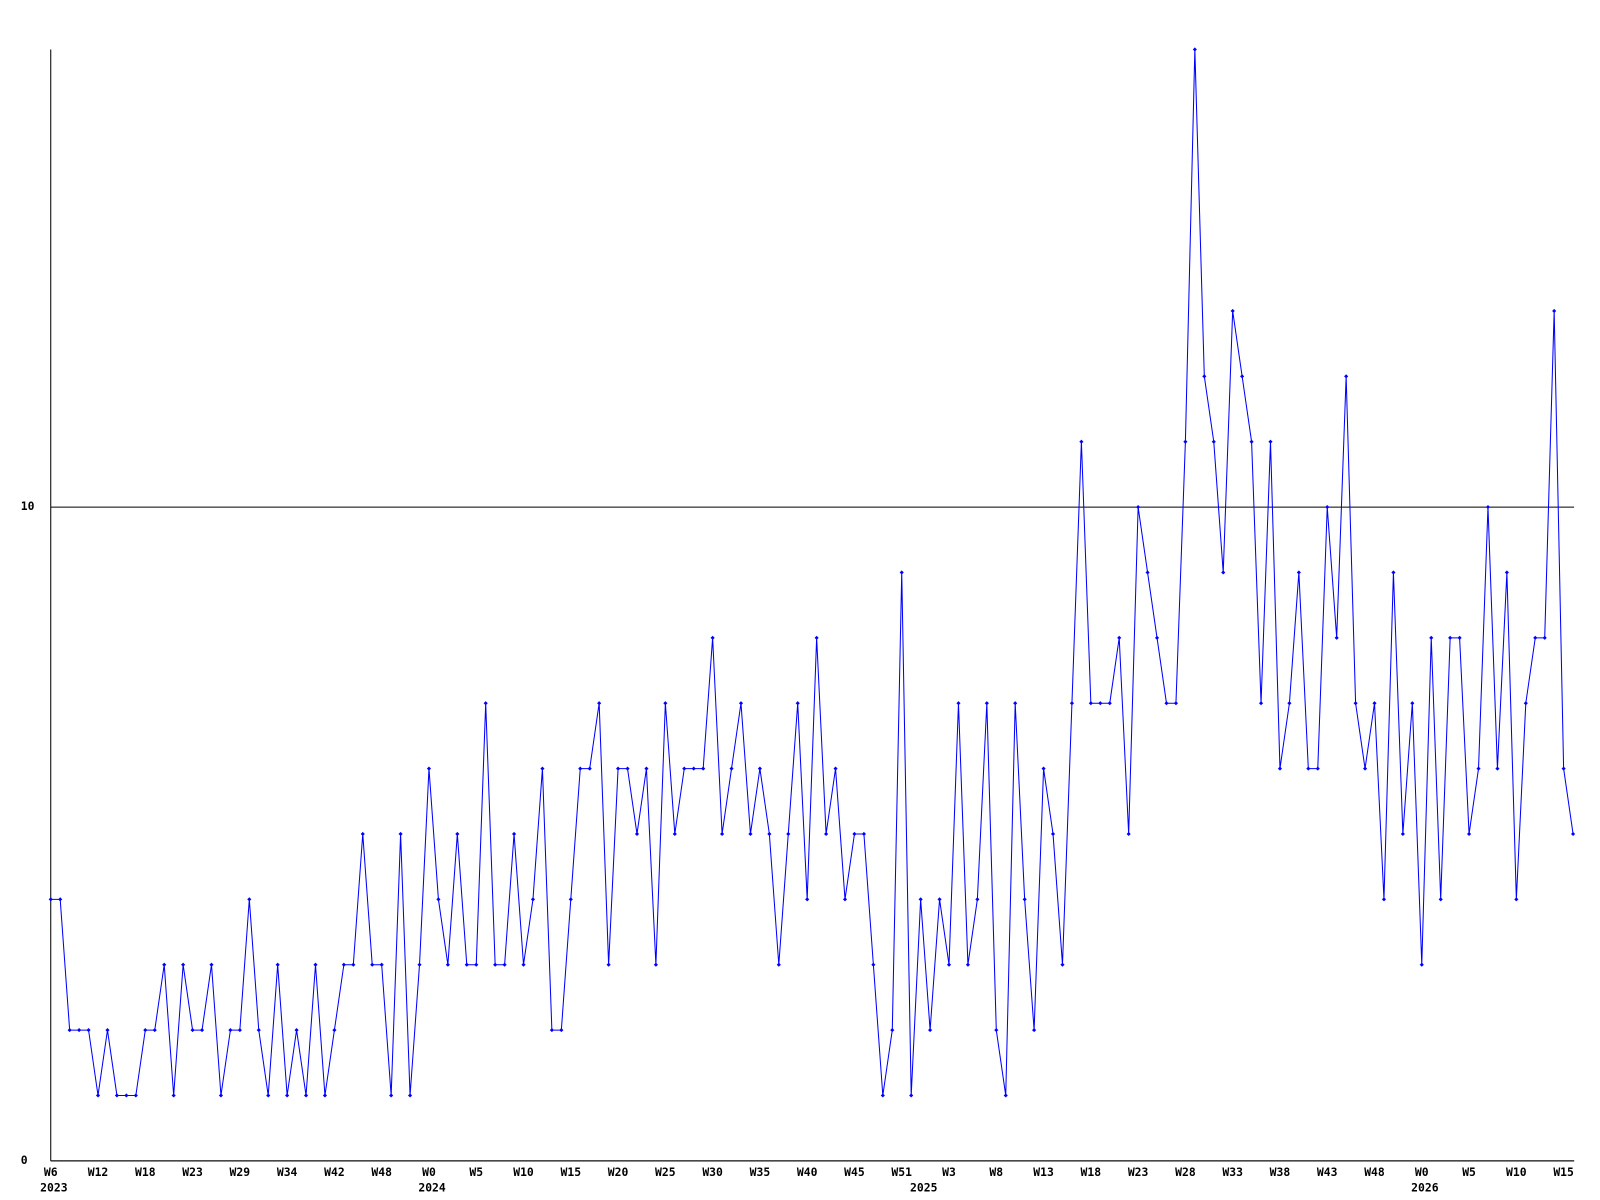 The image size is (1600, 1200). Describe the element at coordinates (949, 1172) in the screenshot. I see `x-tick-label: W3` at that location.